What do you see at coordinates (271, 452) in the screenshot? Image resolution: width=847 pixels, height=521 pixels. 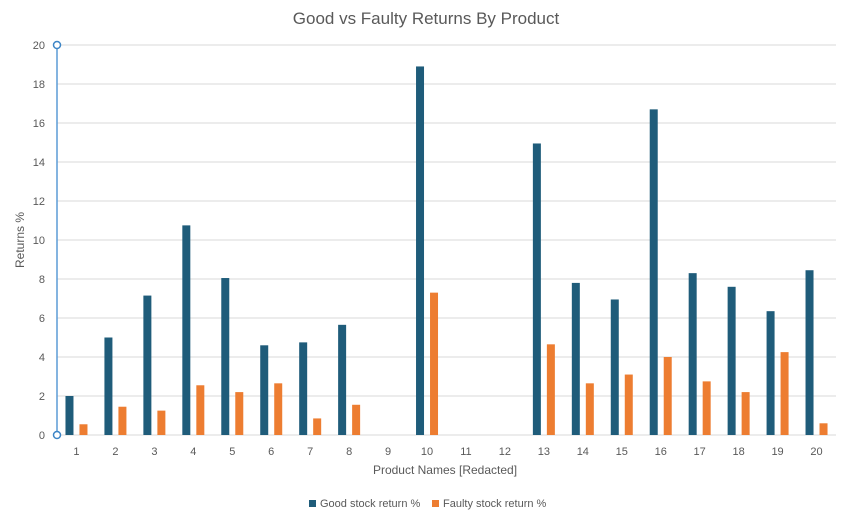 I see `x-tick-label: 6` at bounding box center [271, 452].